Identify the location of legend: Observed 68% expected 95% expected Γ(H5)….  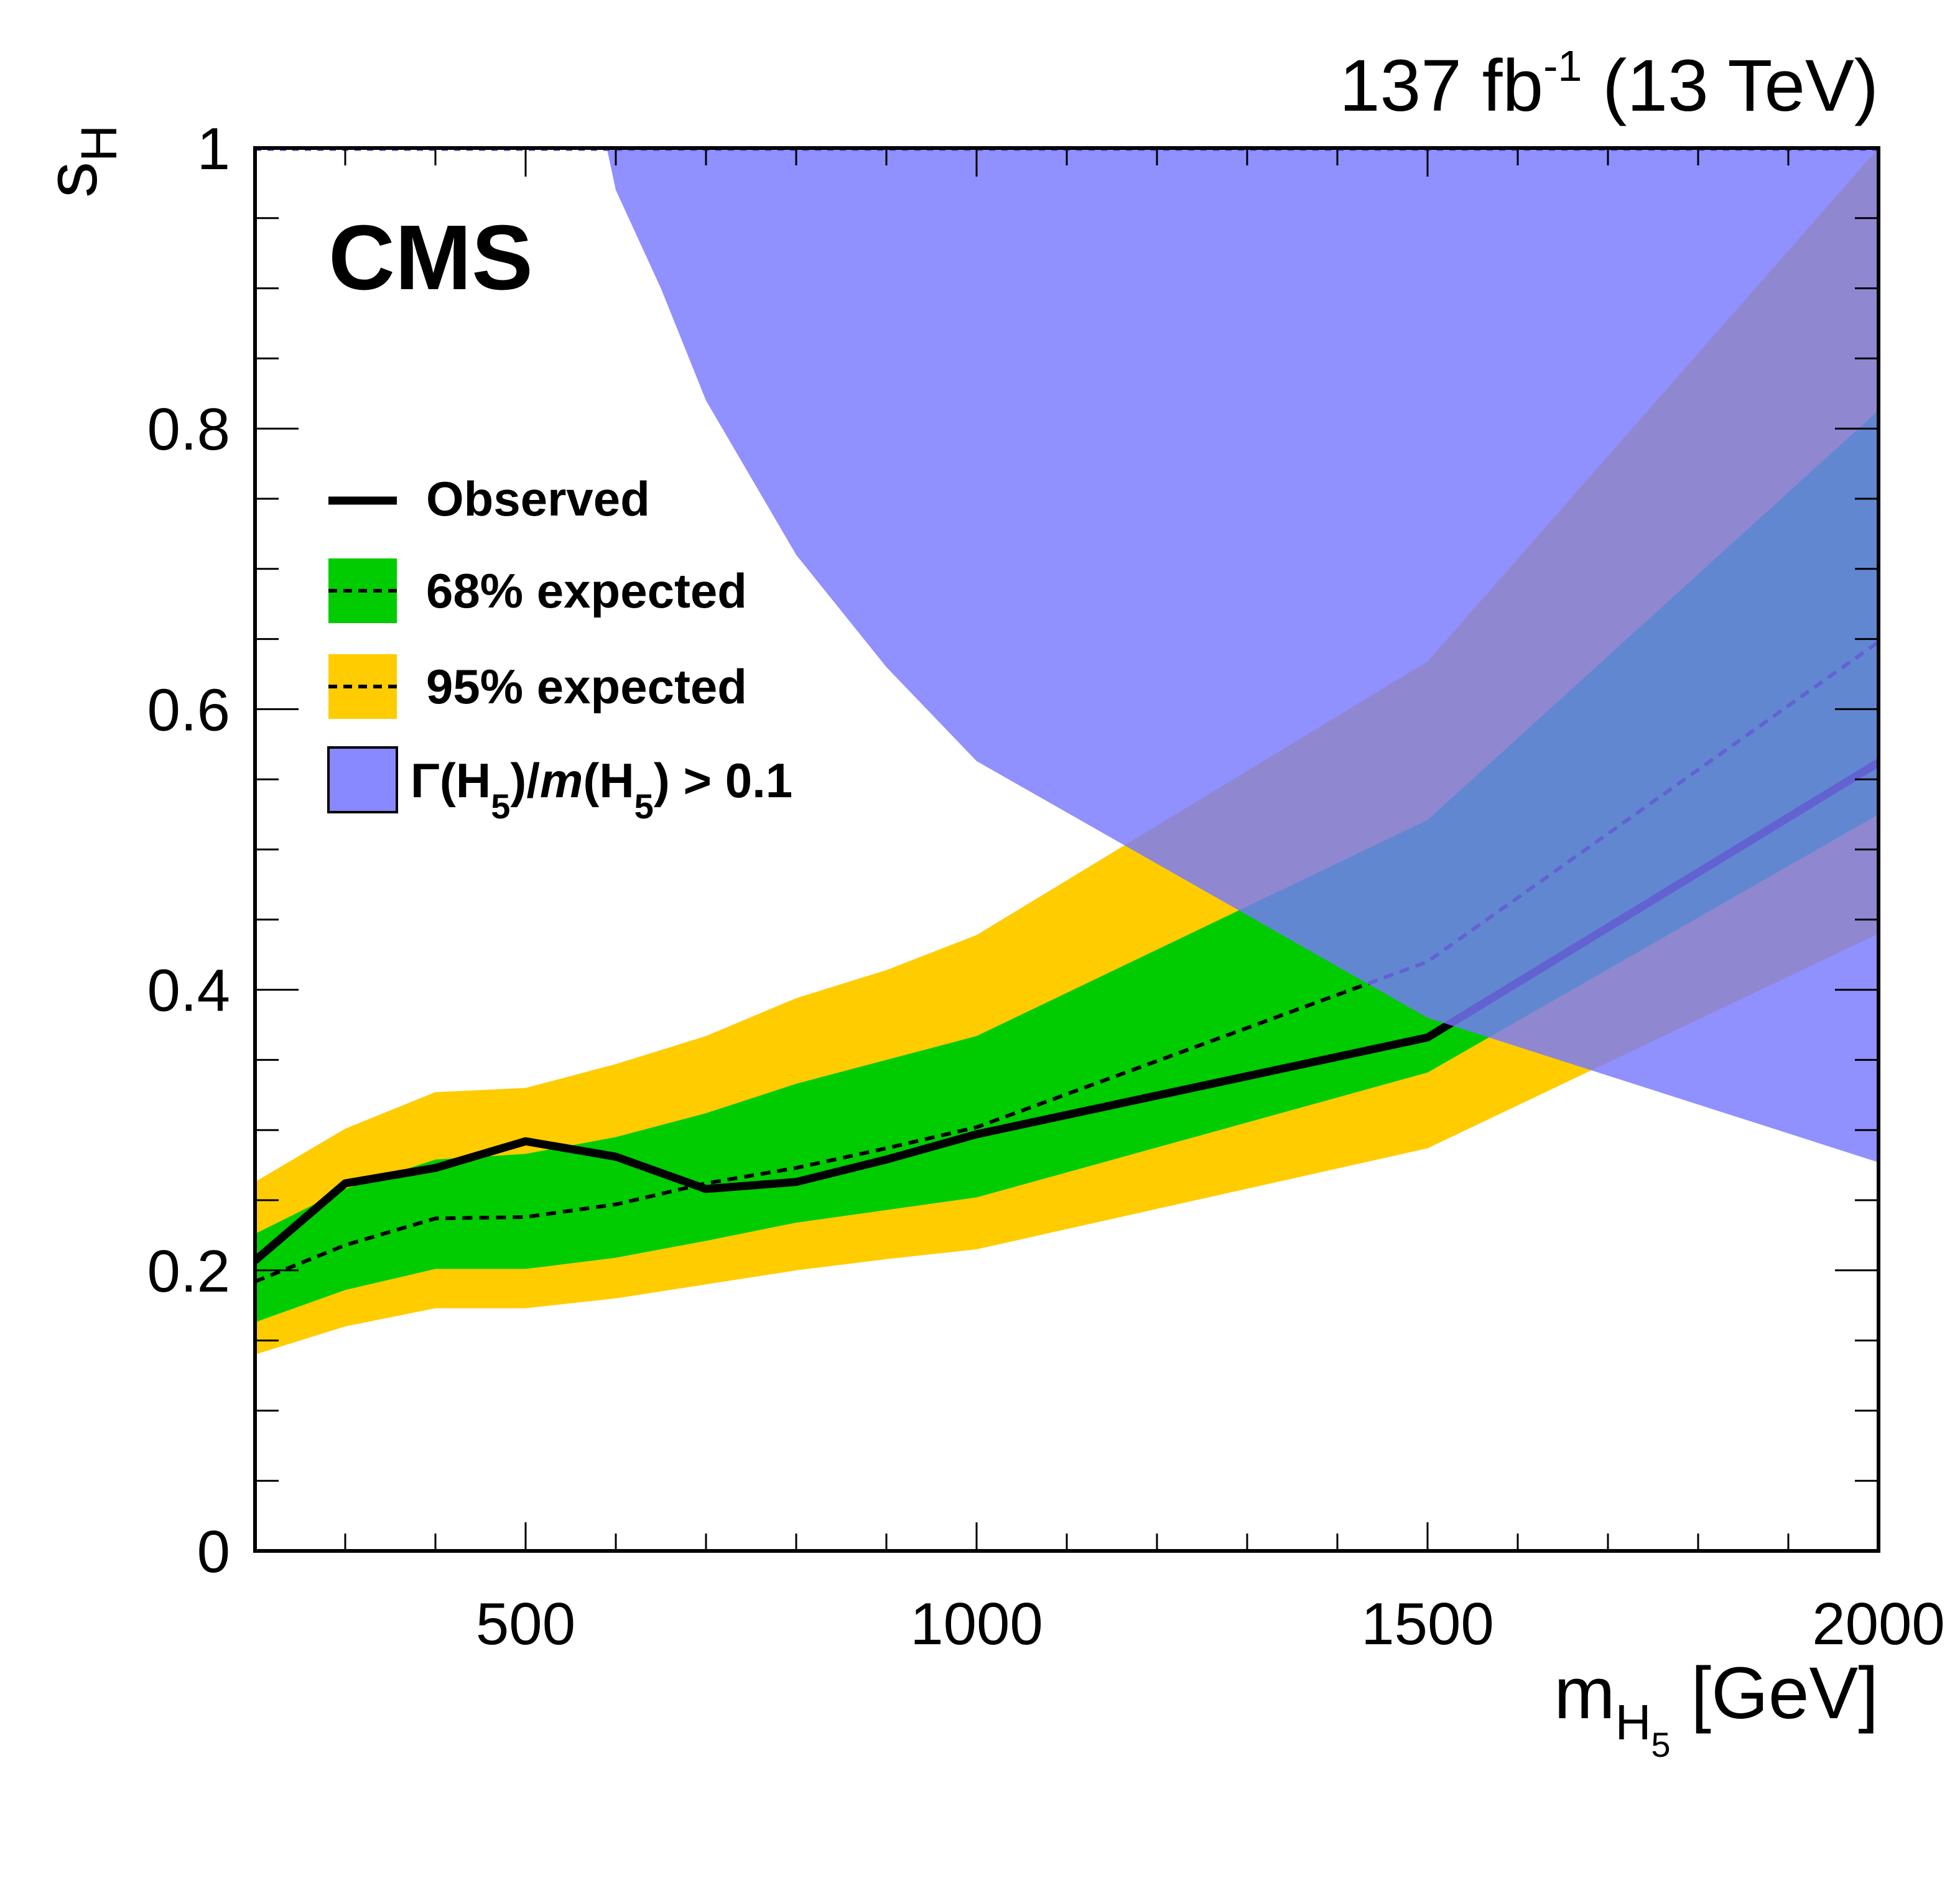
(559, 648).